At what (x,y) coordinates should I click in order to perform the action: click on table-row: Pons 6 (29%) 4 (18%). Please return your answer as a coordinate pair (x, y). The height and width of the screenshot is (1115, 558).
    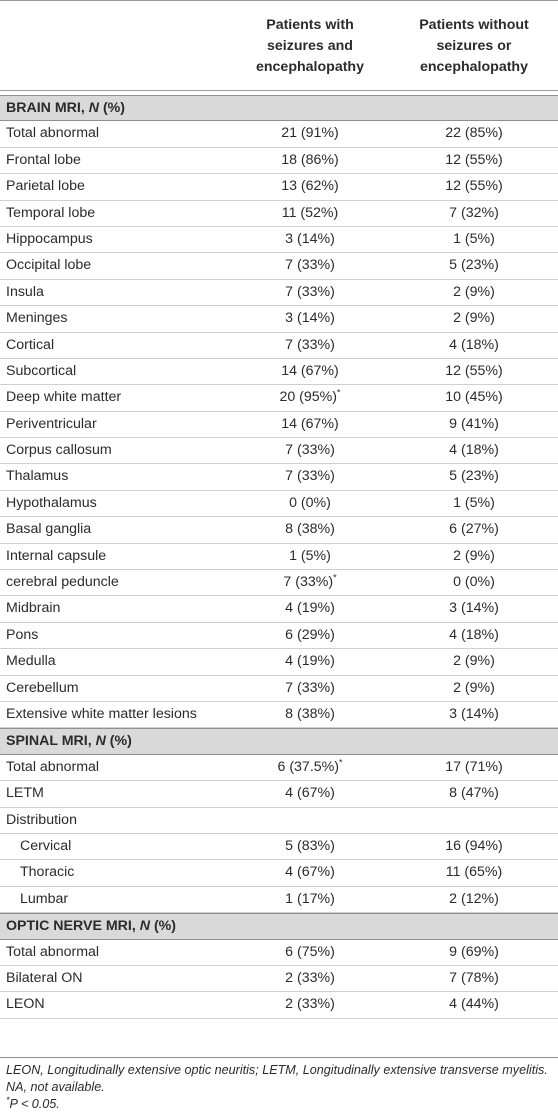
    Looking at the image, I should click on (279, 636).